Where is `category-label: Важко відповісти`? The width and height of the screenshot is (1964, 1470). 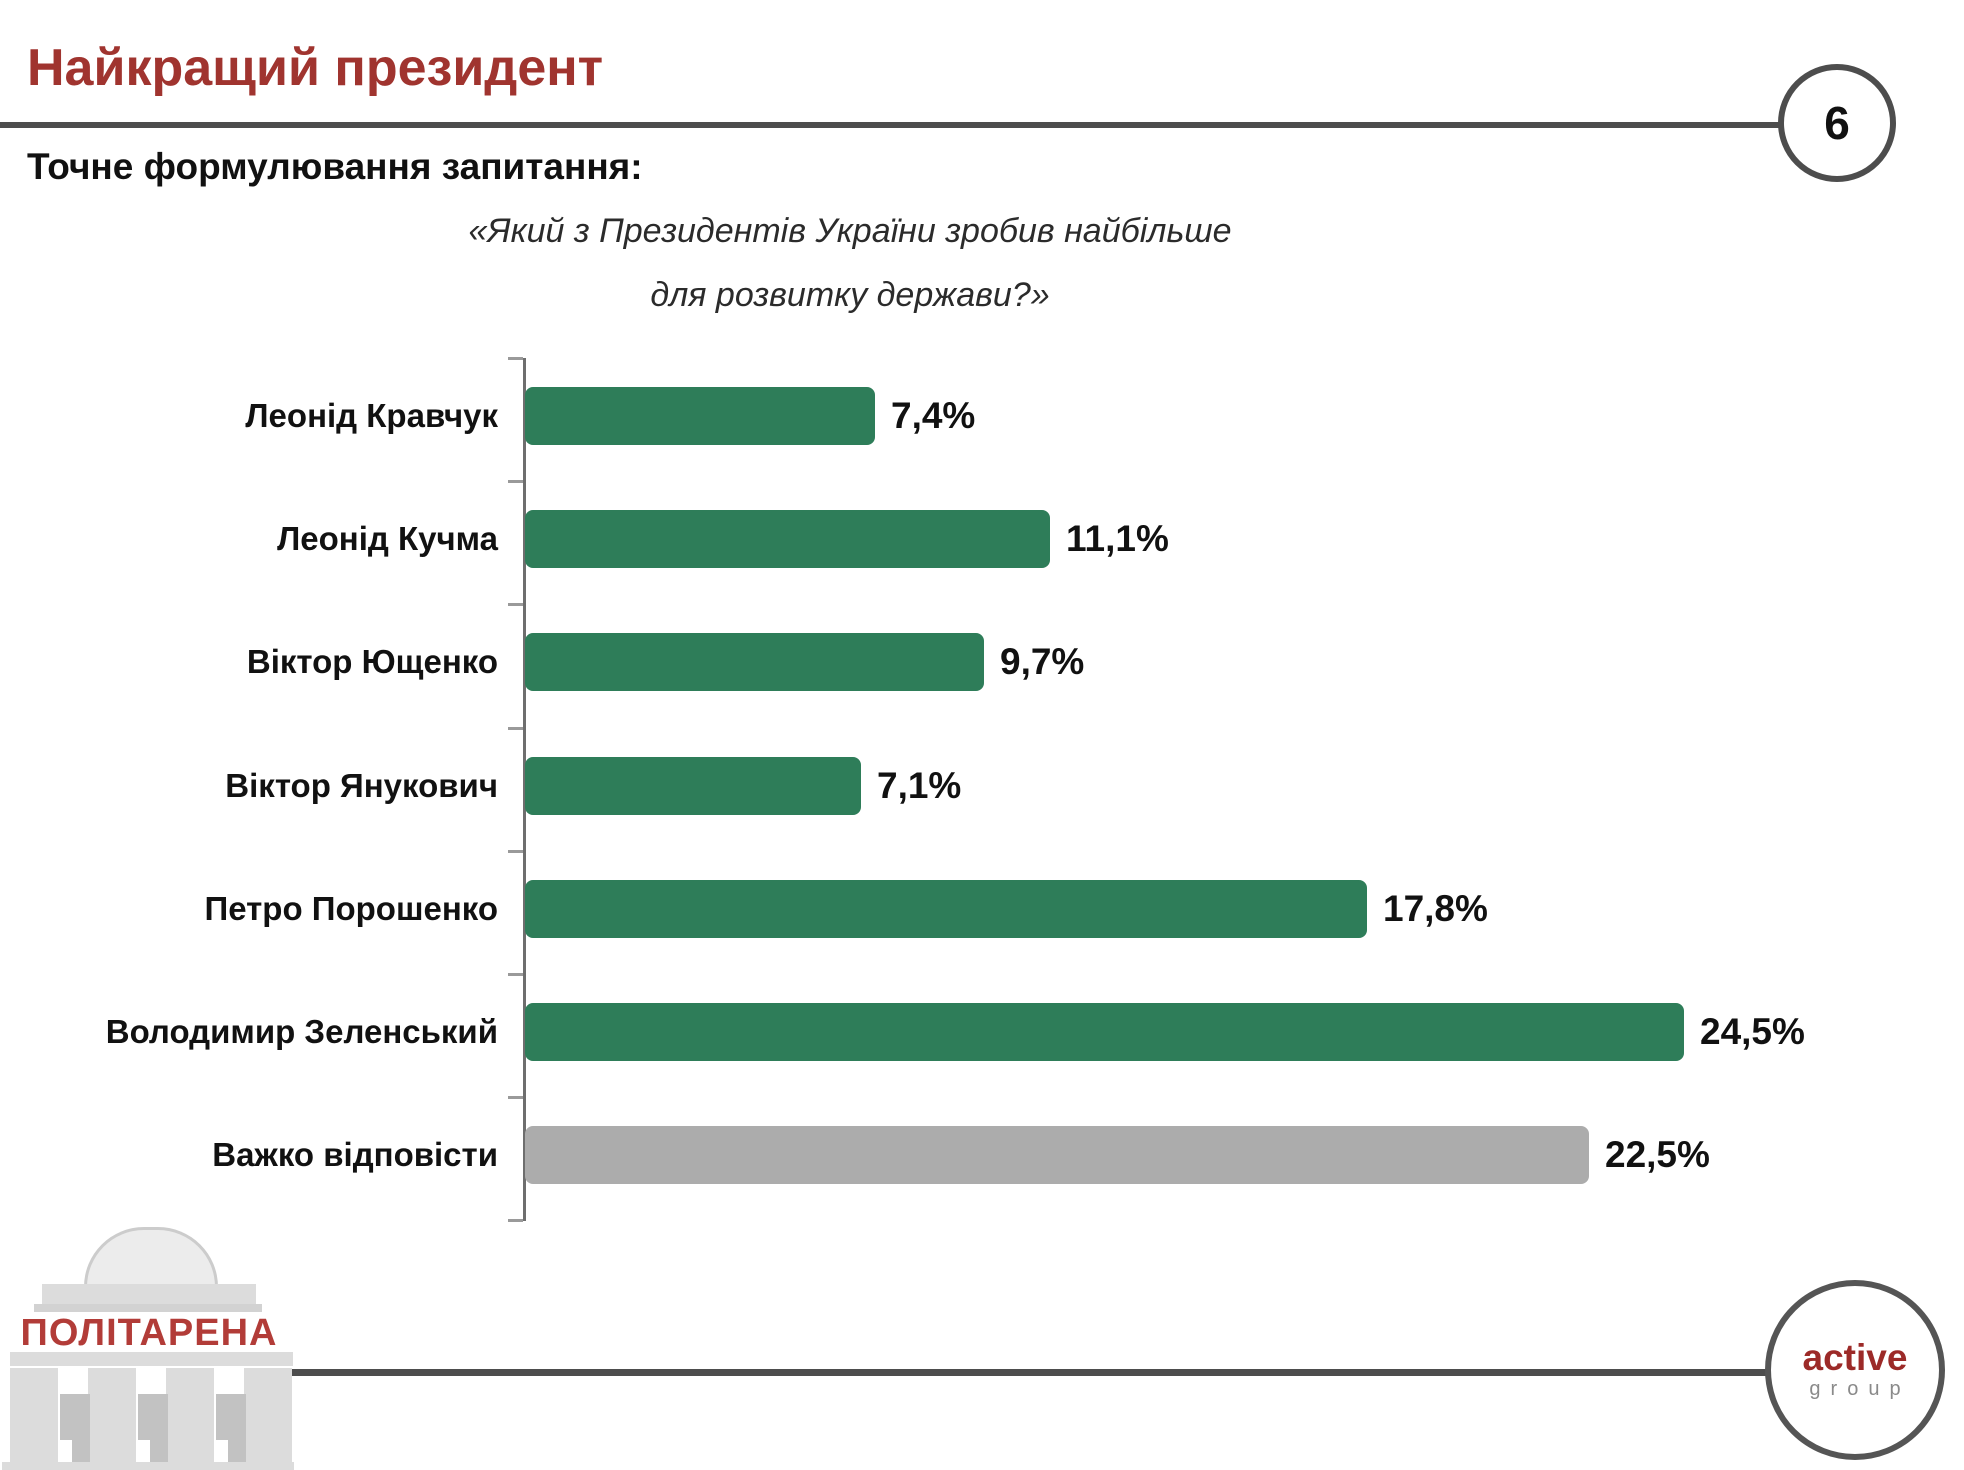
category-label: Важко відповісти is located at coordinates (355, 1154).